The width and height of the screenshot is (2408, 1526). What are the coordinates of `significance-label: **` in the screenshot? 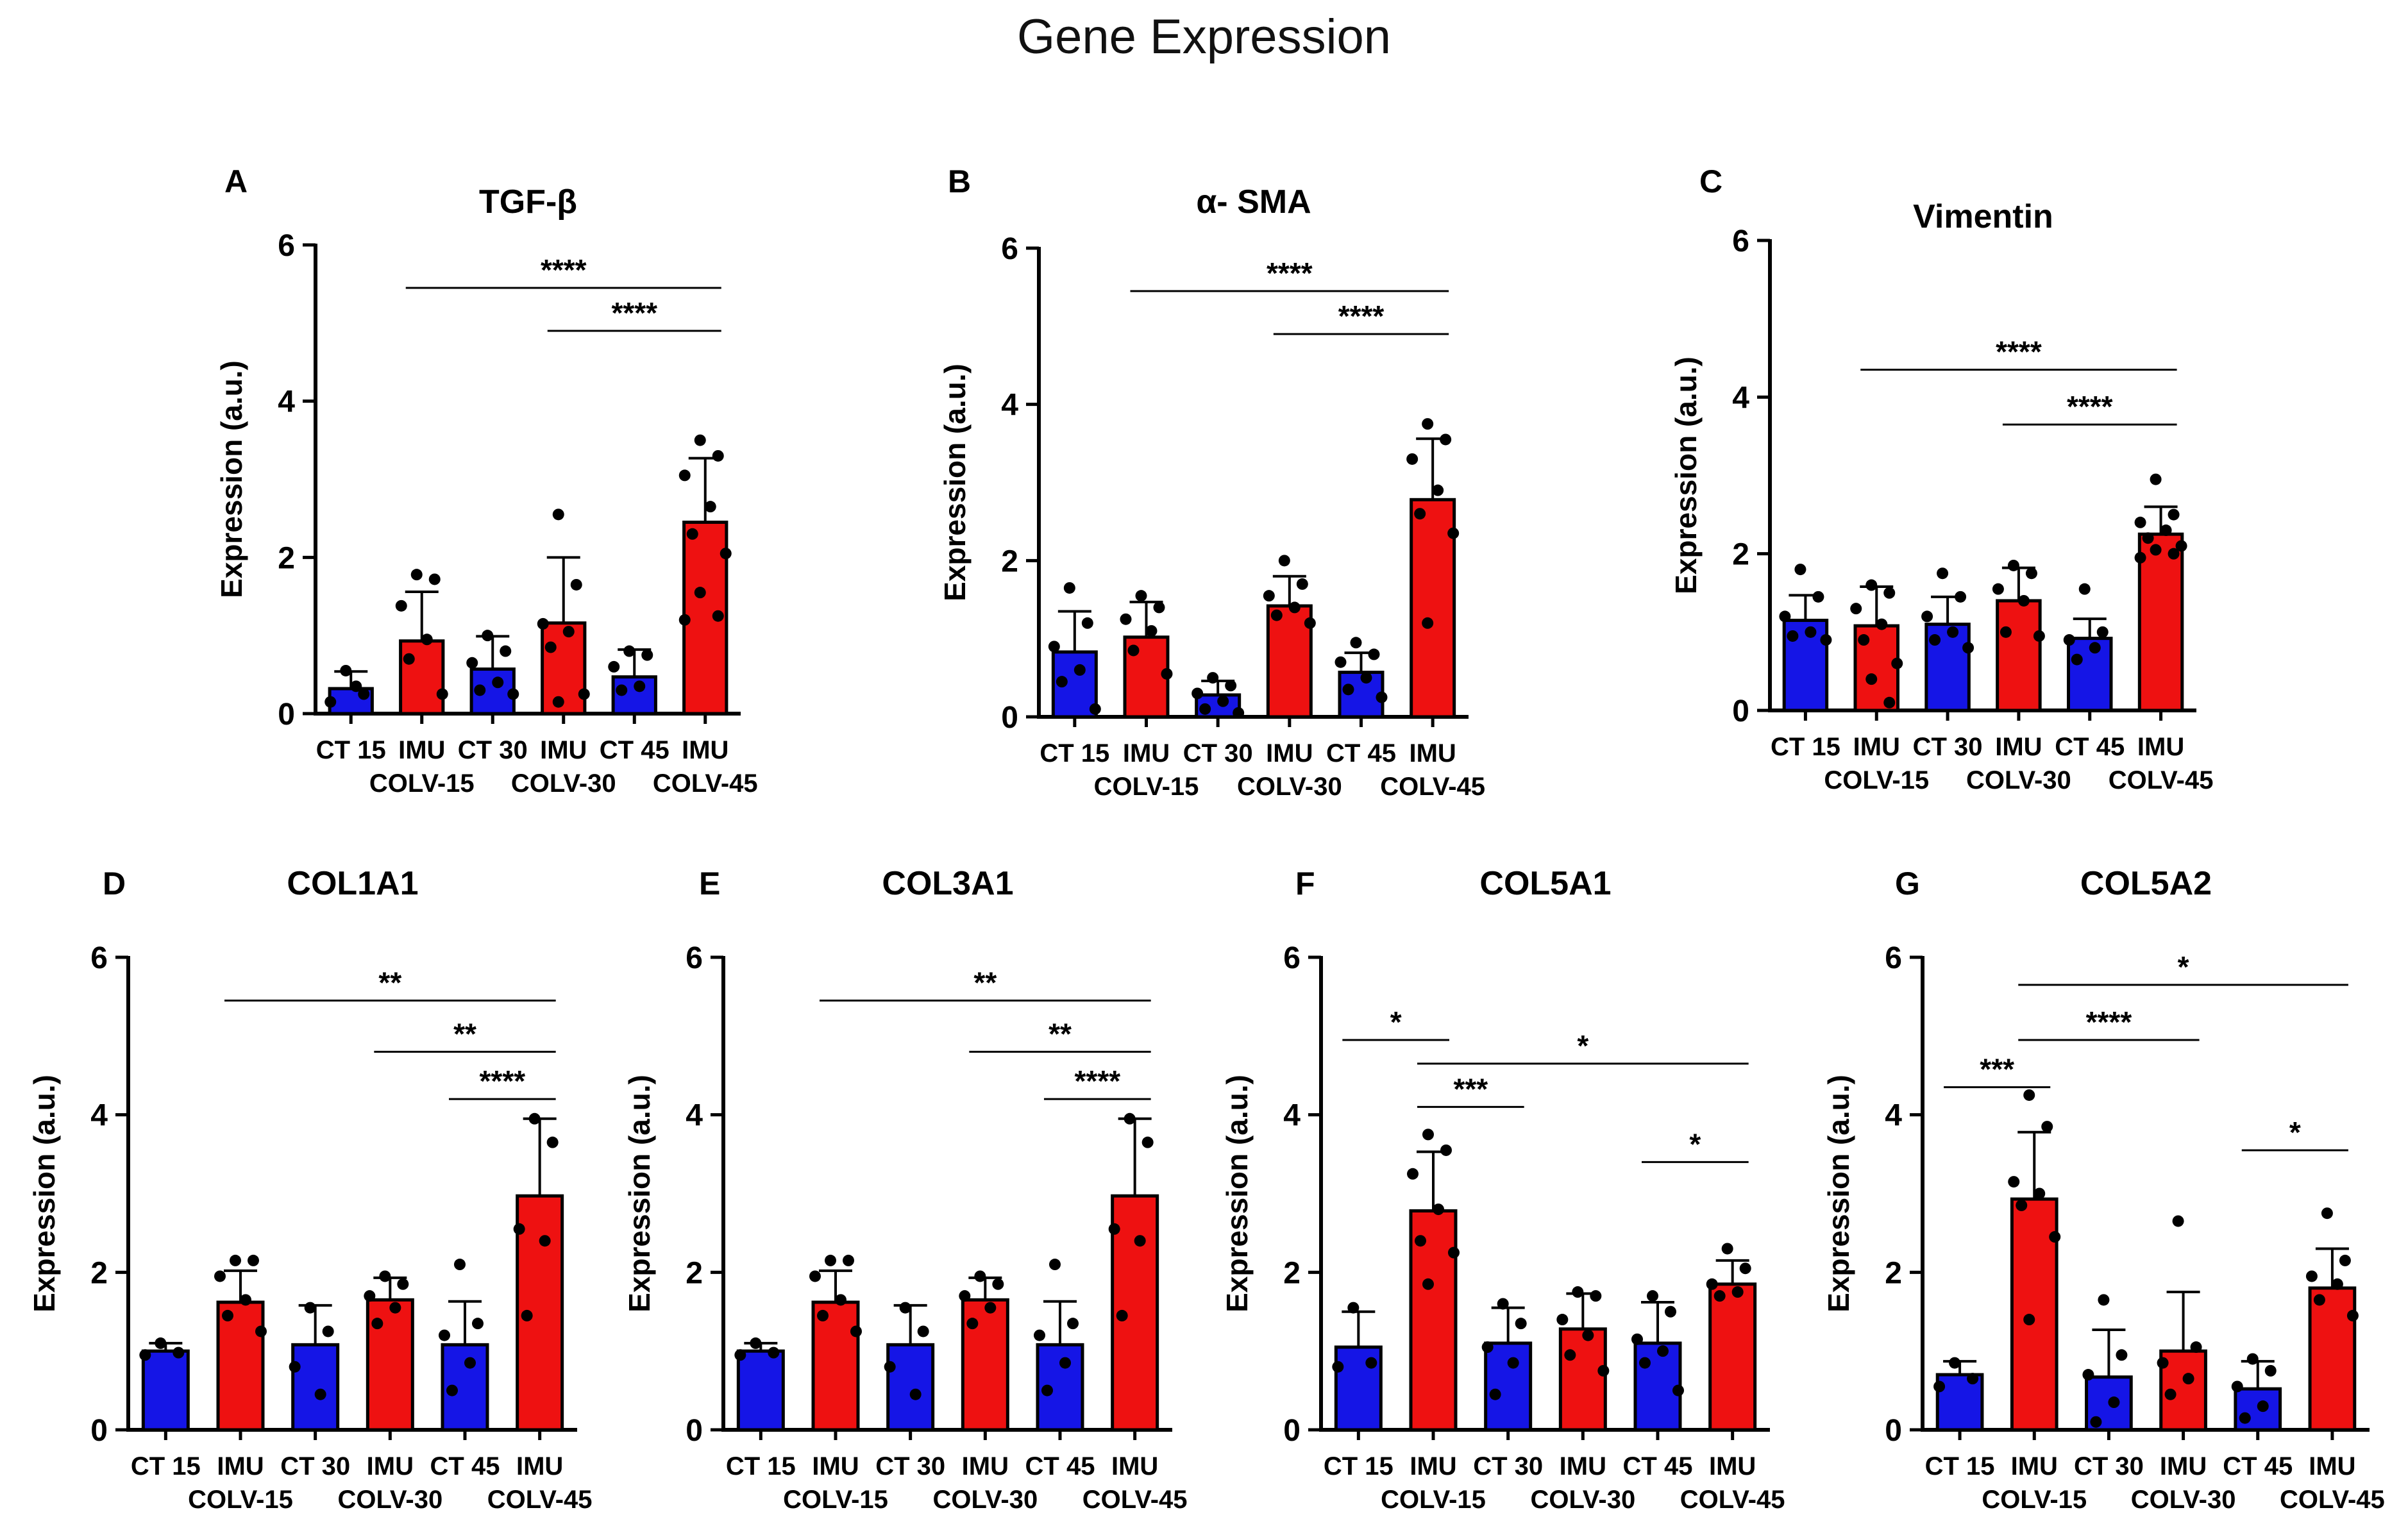 It's located at (464, 1033).